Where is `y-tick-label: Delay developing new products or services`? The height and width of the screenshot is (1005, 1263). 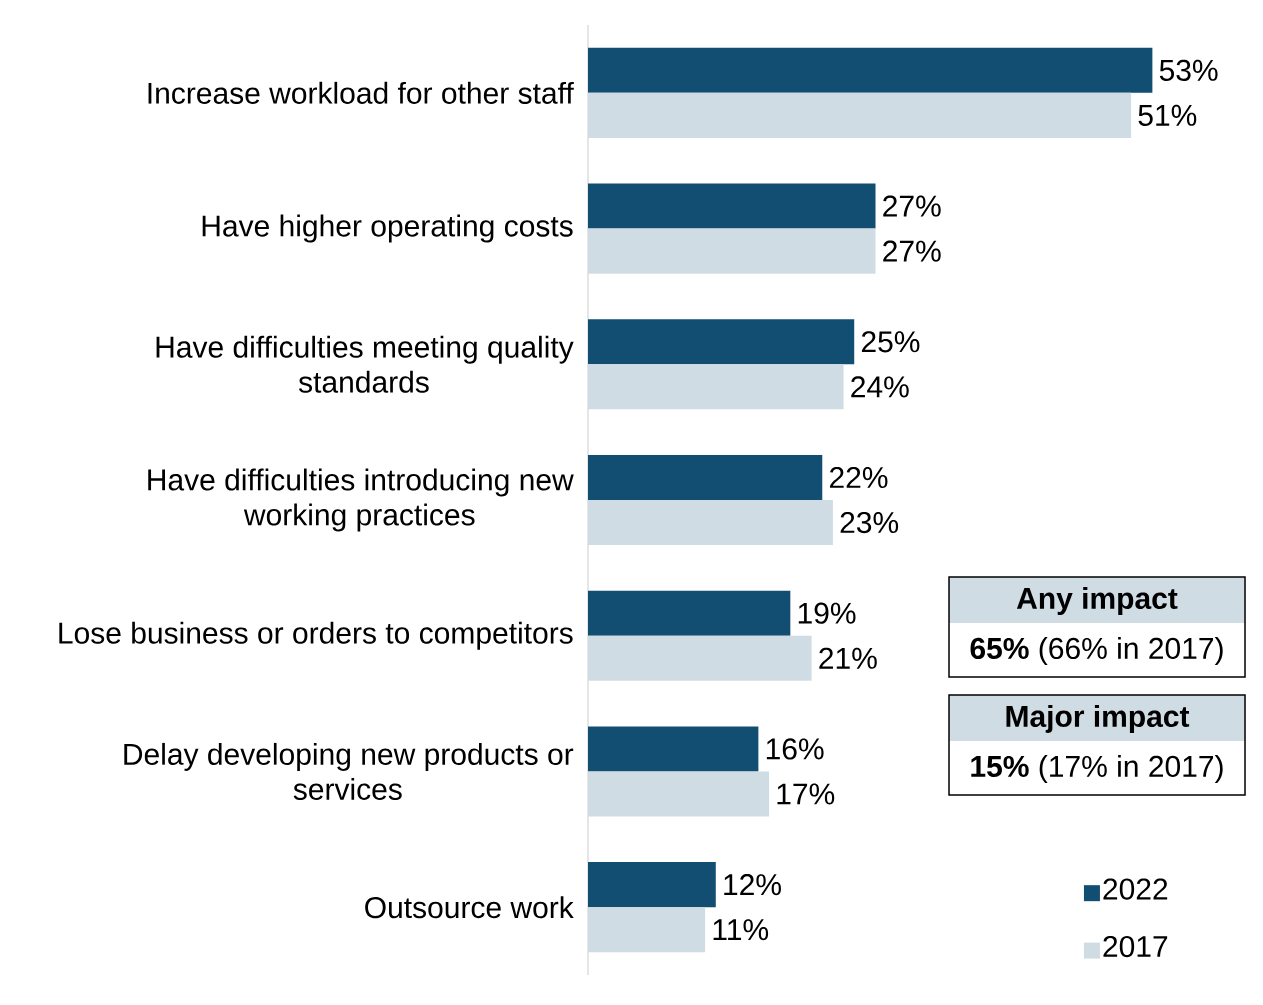
y-tick-label: Delay developing new products or services is located at coordinates (349, 771).